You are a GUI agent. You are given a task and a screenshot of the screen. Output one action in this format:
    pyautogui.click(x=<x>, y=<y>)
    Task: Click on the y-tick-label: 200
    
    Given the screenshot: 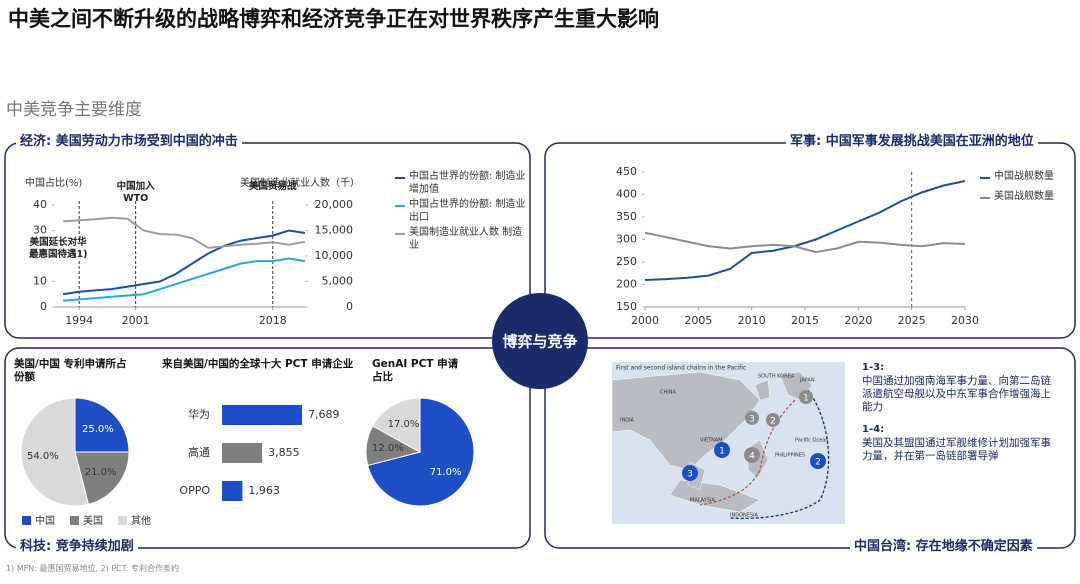 What is the action you would take?
    pyautogui.click(x=626, y=284)
    